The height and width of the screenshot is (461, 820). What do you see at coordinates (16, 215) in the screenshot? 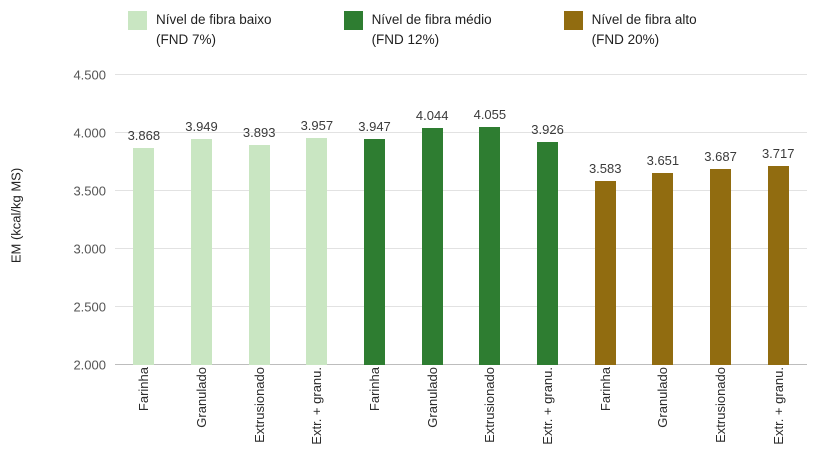
I see `y-axis-title: EM (kcal/kg MS)` at bounding box center [16, 215].